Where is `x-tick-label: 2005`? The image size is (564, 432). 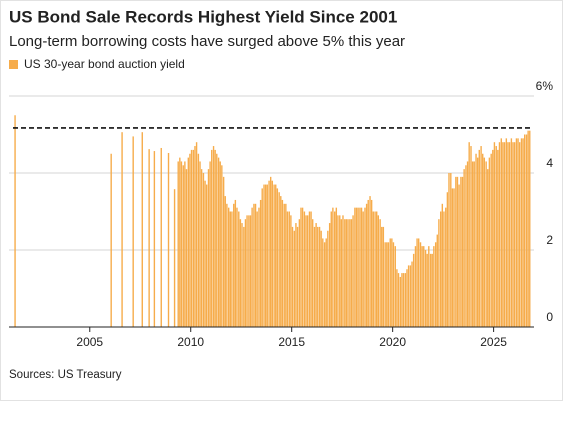
x-tick-label: 2005 is located at coordinates (89, 342).